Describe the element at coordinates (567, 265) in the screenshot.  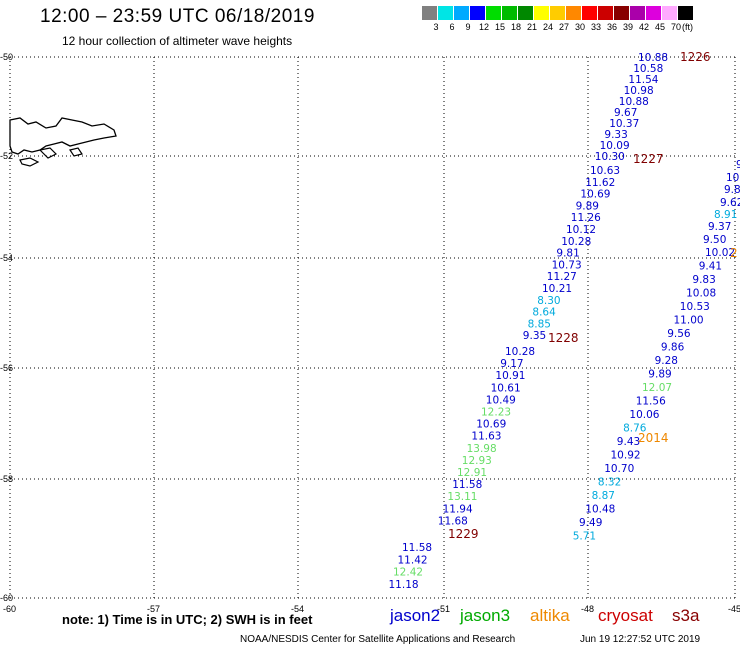
I see `wave-reading: 10.73` at that location.